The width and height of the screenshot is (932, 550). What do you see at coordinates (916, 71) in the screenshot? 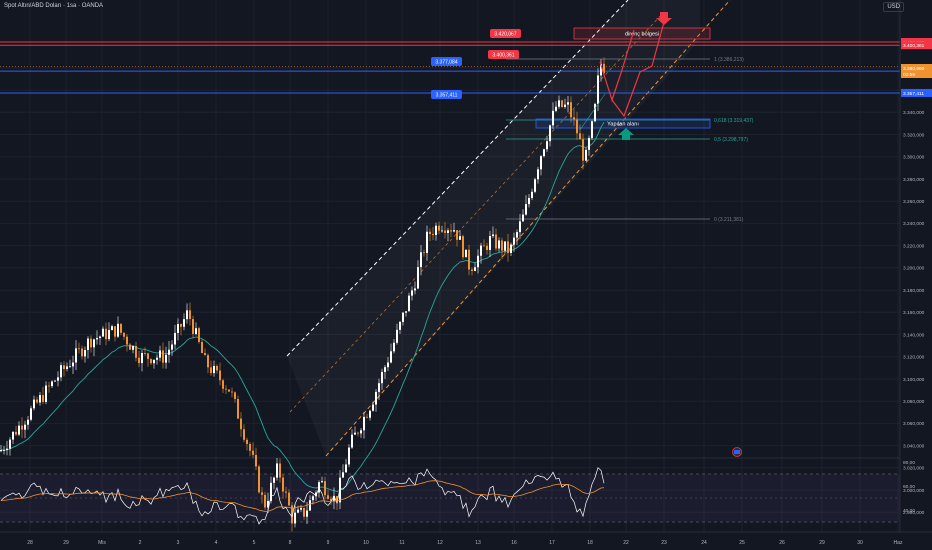
I see `last-price-tag` at bounding box center [916, 71].